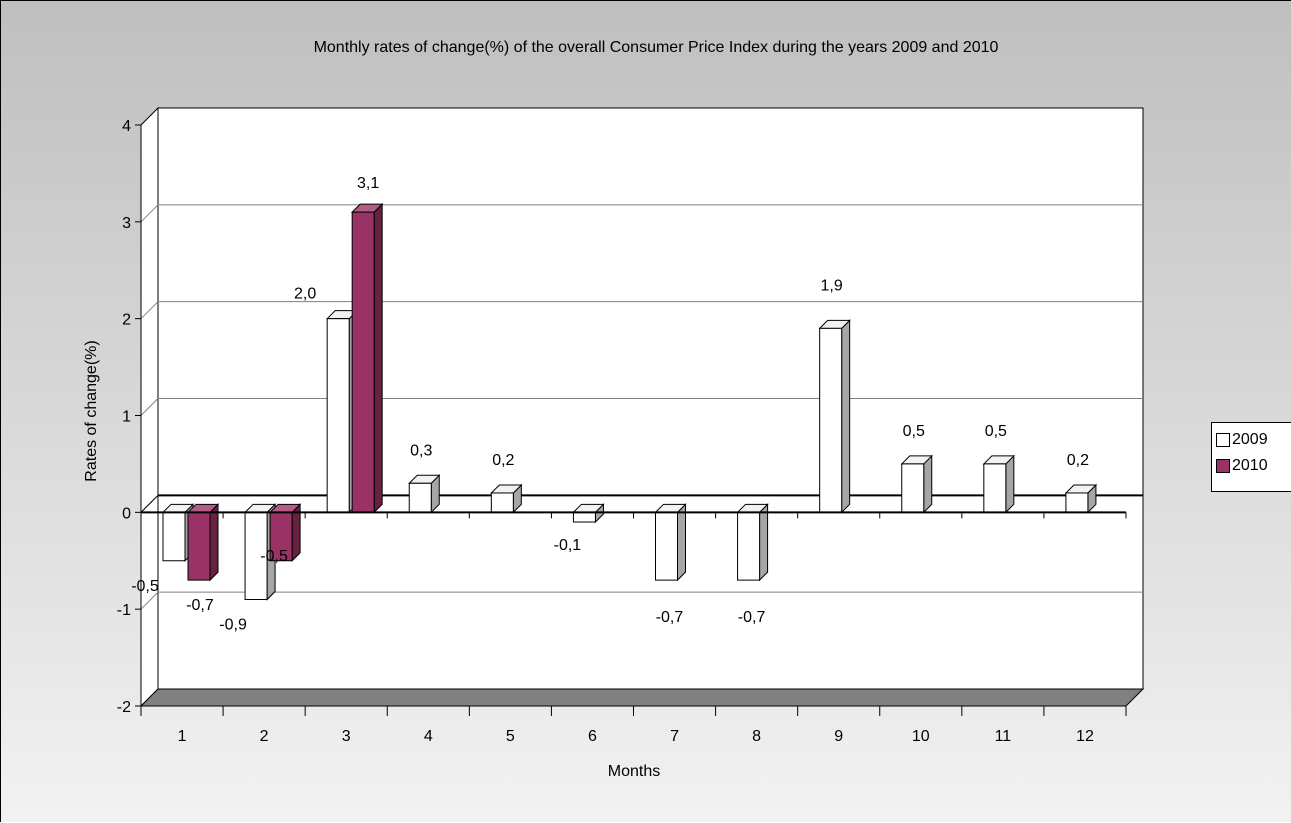 This screenshot has height=823, width=1291. I want to click on x-tick-label: 1, so click(182, 736).